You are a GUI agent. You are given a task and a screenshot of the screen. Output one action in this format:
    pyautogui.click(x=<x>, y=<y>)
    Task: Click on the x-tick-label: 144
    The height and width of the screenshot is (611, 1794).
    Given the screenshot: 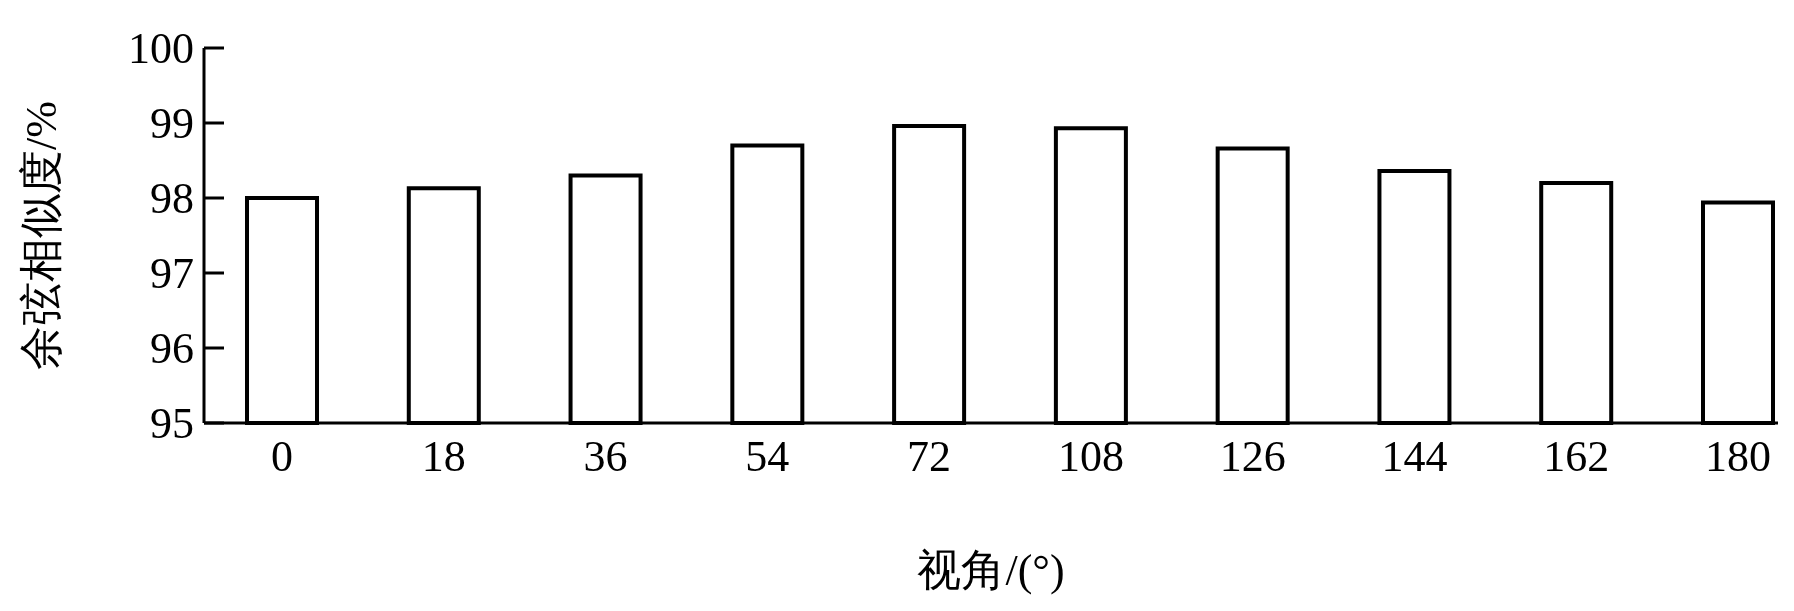 What is the action you would take?
    pyautogui.click(x=1414, y=456)
    